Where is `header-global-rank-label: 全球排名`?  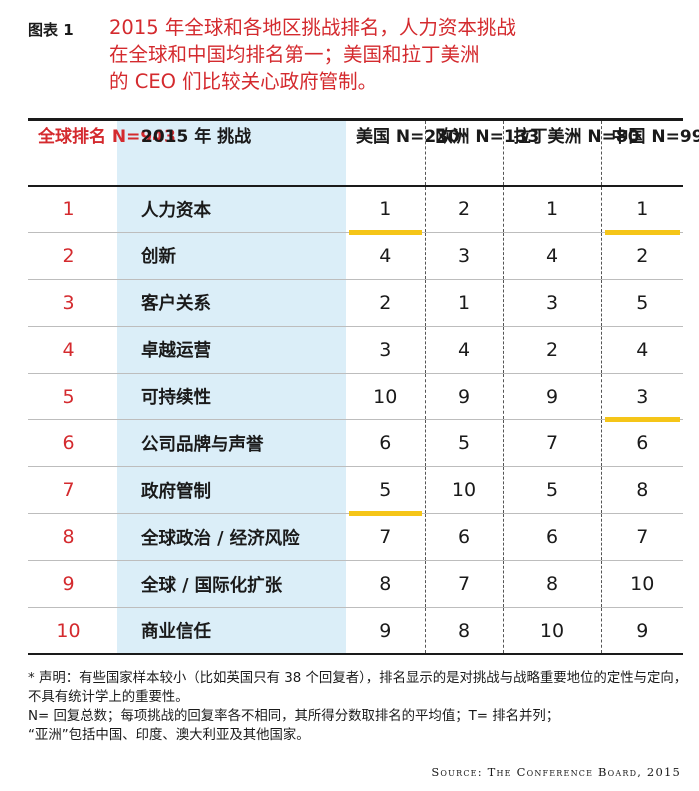 header-global-rank-label: 全球排名 is located at coordinates (72, 137).